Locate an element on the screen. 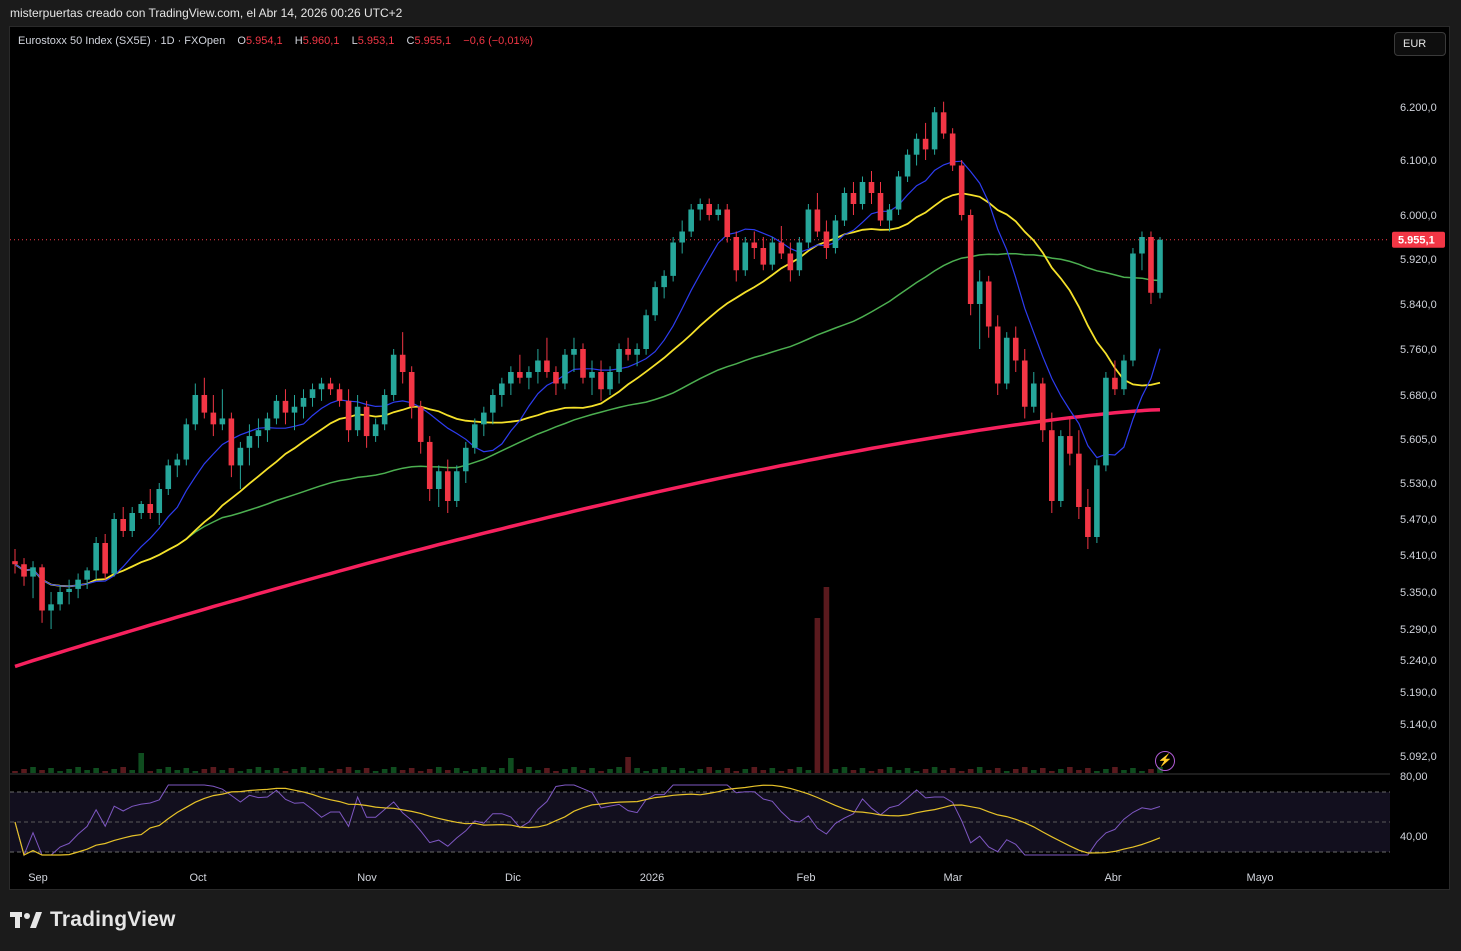 The image size is (1461, 951). lightning-icon: ⚡ is located at coordinates (1165, 761).